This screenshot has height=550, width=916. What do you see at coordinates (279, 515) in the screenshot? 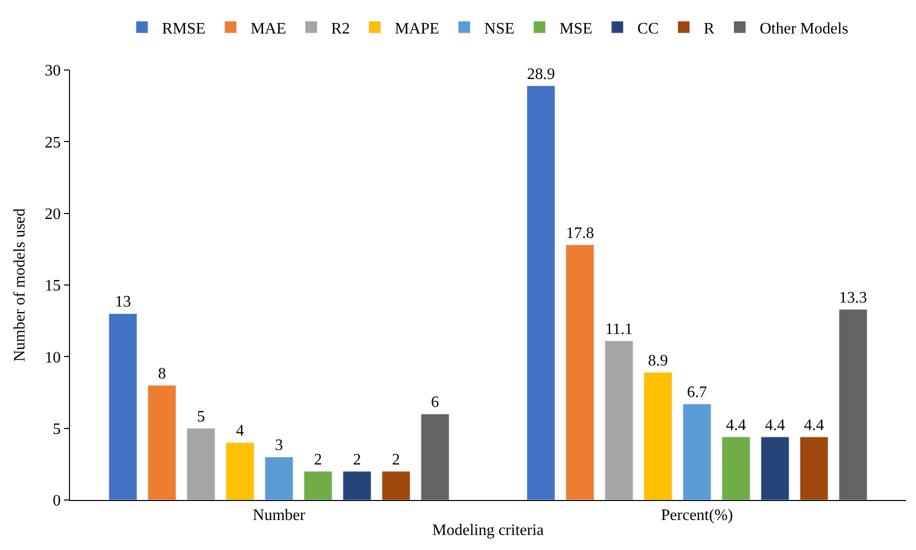
I see `x-tick-label: Number` at bounding box center [279, 515].